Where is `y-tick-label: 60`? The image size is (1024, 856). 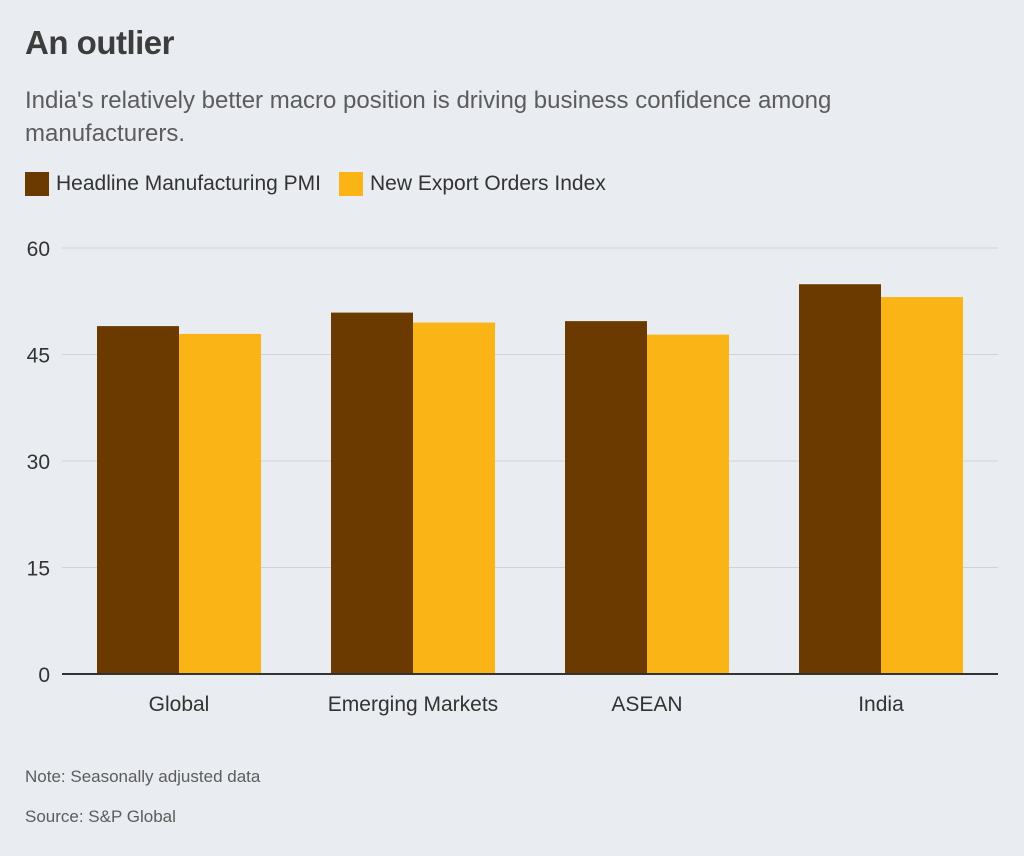
y-tick-label: 60 is located at coordinates (38, 249).